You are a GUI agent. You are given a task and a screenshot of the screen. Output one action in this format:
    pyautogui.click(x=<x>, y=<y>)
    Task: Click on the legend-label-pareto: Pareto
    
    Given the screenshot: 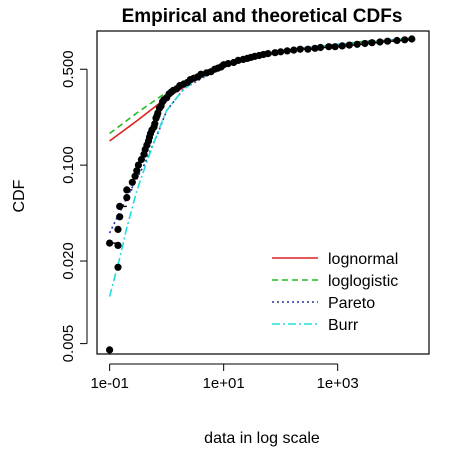 What is the action you would take?
    pyautogui.click(x=351, y=303)
    